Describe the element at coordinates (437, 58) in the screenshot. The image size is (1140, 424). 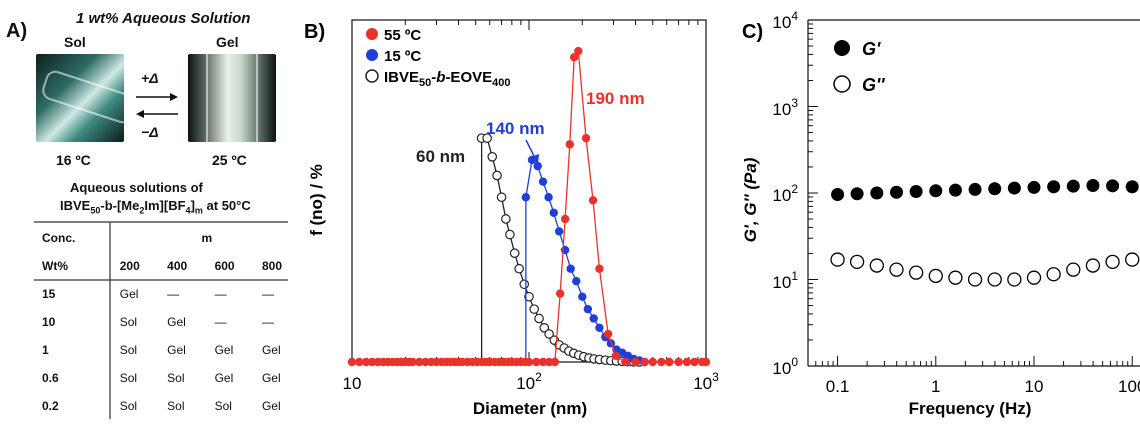
I see `legend: 55 ºC 15 ºC IBVE50-b-EOVE400` at that location.